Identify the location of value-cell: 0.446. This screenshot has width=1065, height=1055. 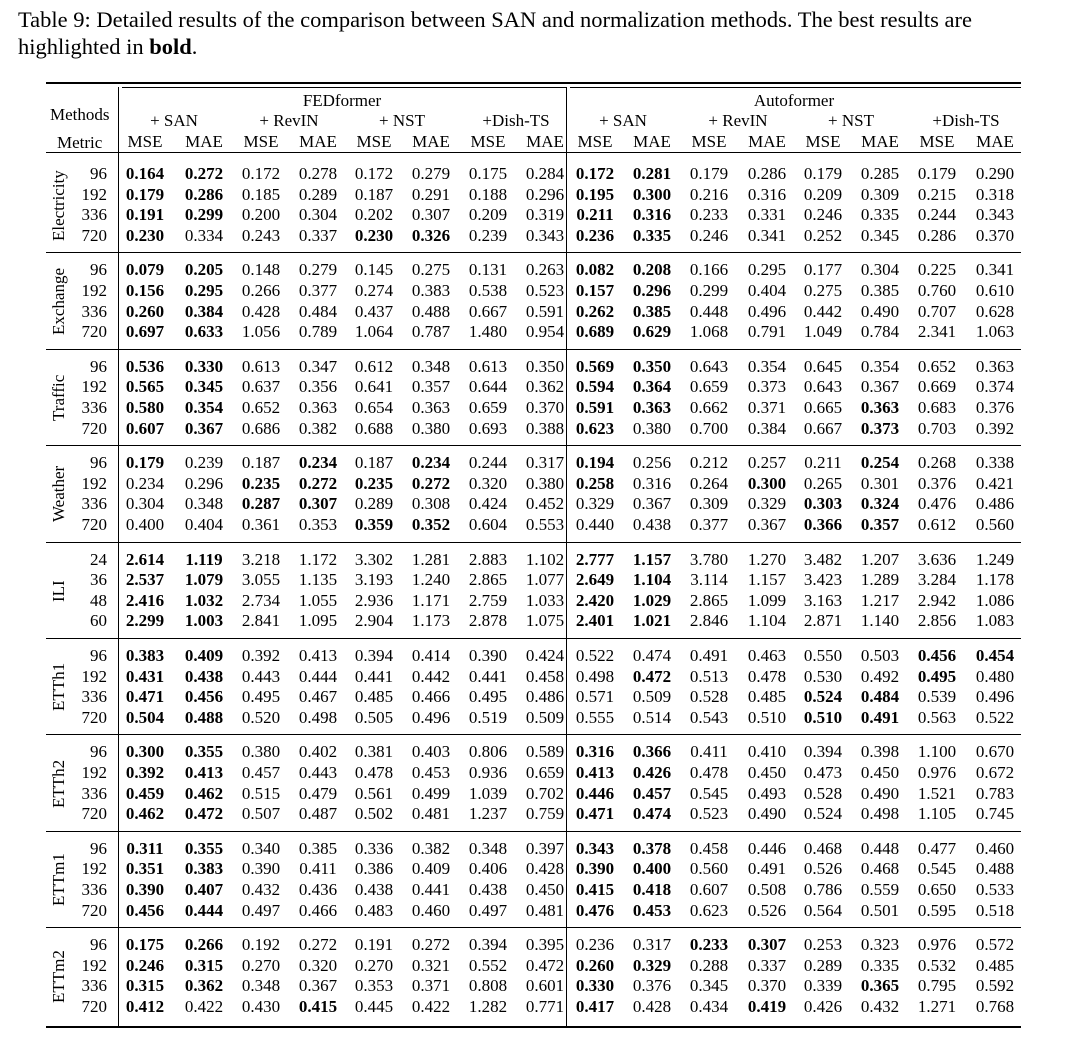
(595, 793).